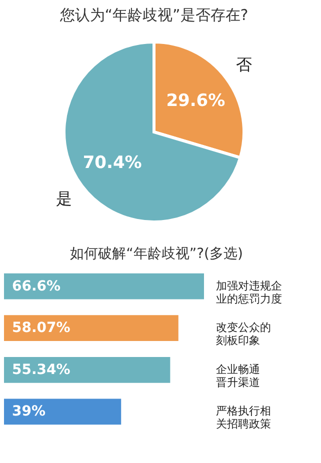 The height and width of the screenshot is (463, 321). I want to click on slice-label: 否, so click(244, 64).